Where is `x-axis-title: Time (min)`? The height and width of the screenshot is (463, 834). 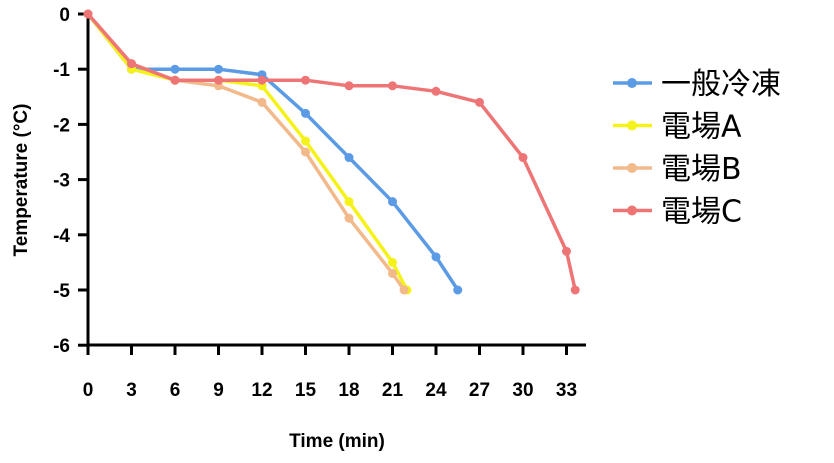
x-axis-title: Time (min) is located at coordinates (337, 441).